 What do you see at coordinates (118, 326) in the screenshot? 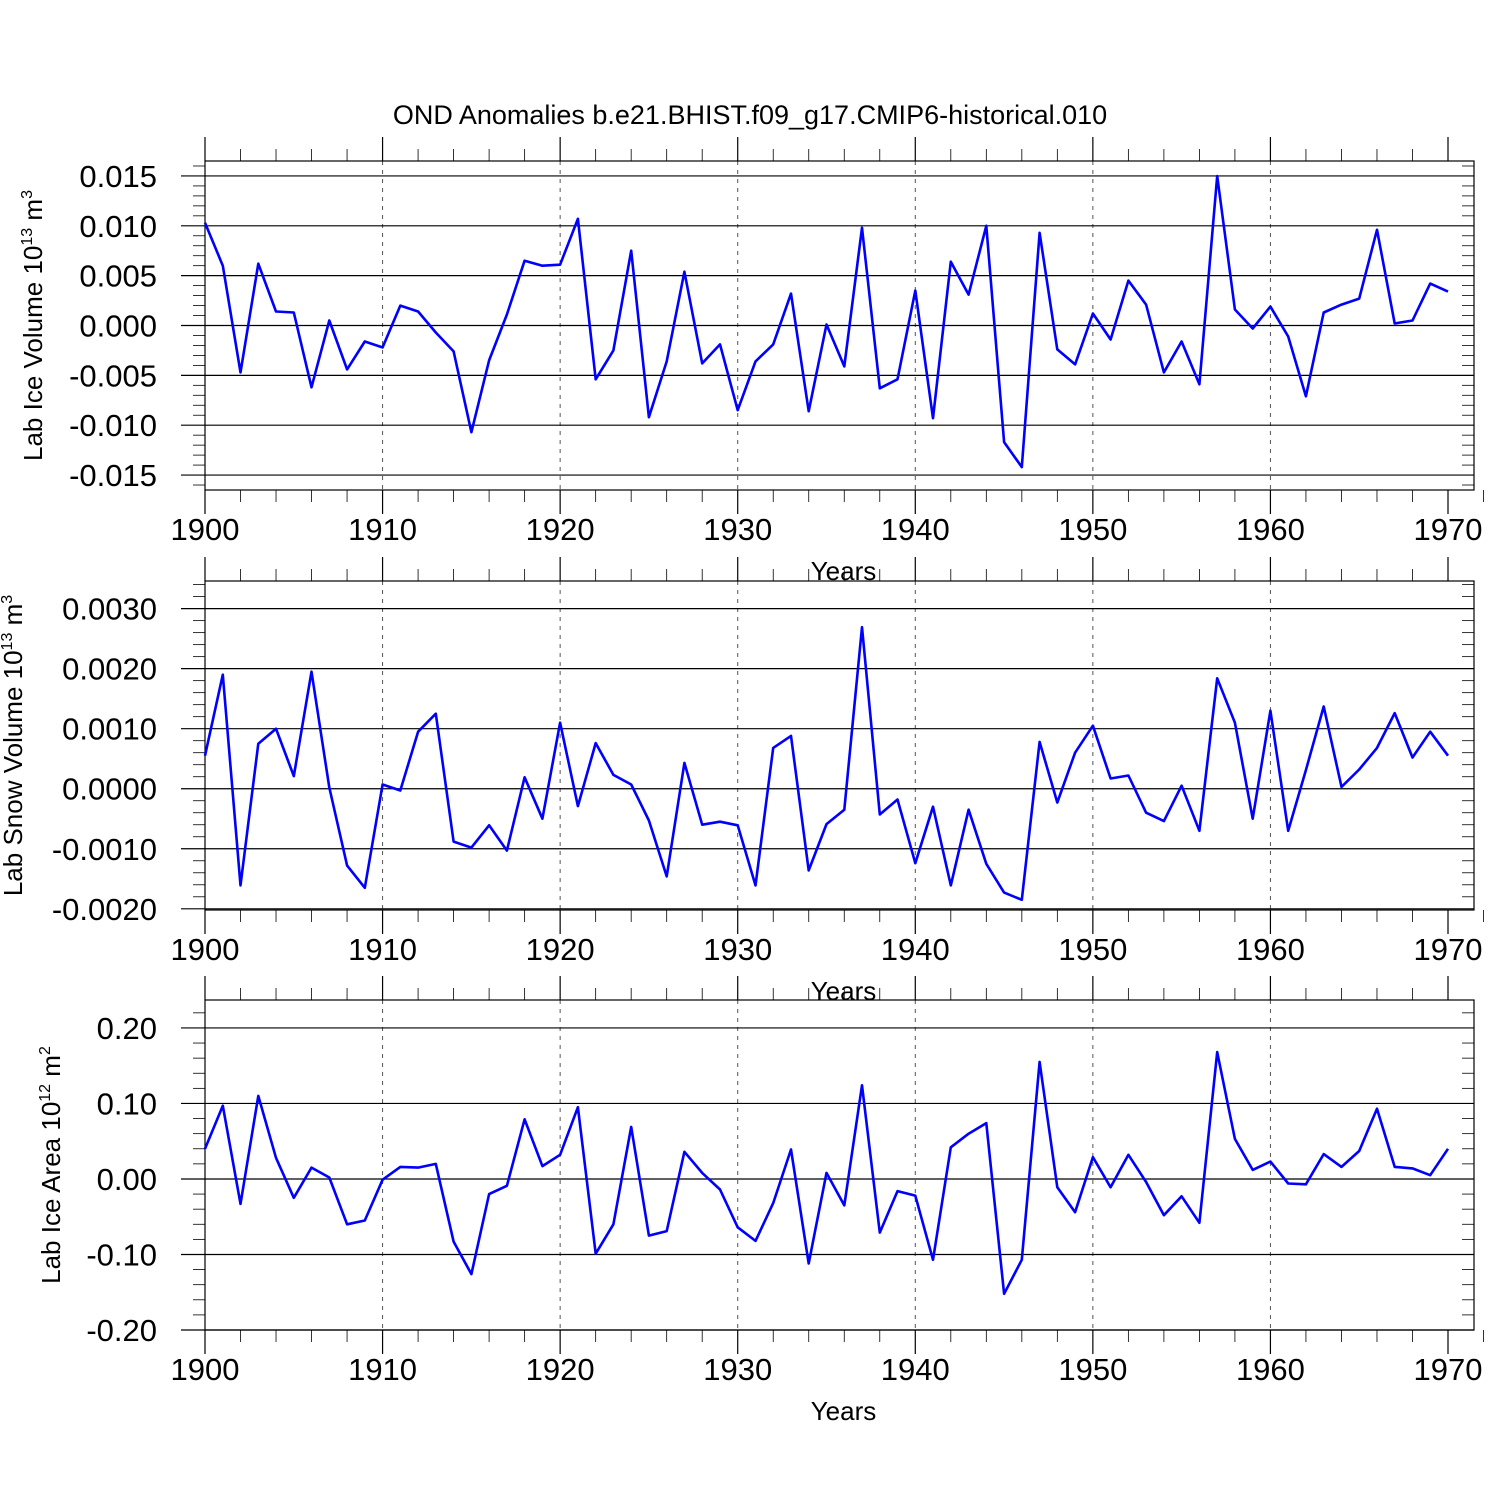
I see `y-tick-label: 0.000` at bounding box center [118, 326].